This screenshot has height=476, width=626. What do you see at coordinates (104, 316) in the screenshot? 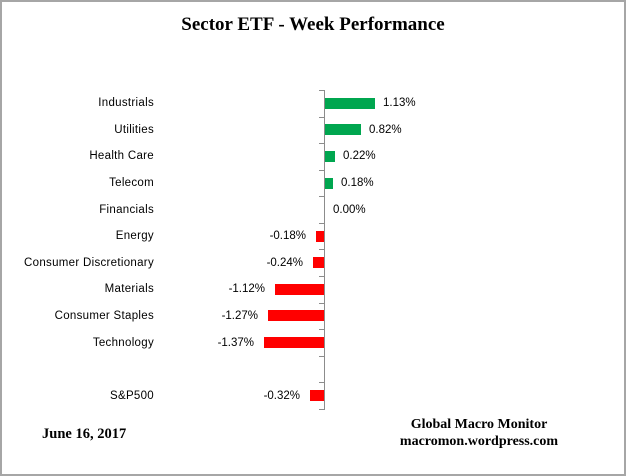
I see `category-label: Consumer Staples` at bounding box center [104, 316].